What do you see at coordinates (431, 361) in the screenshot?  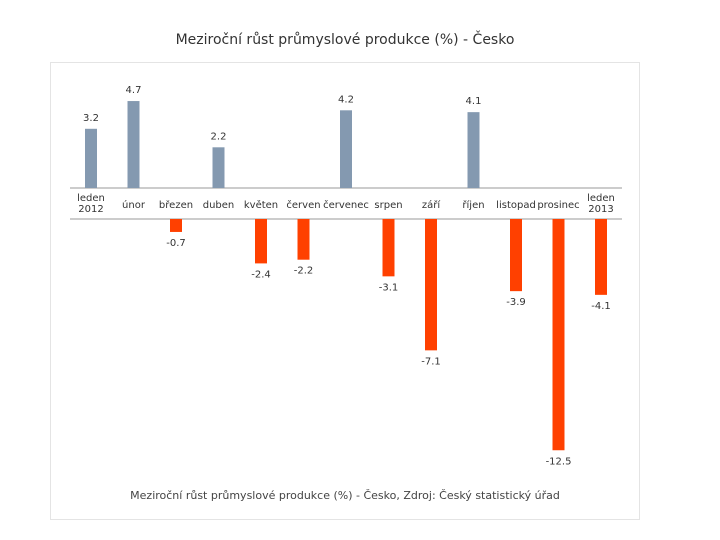 I see `data-label: -7.1` at bounding box center [431, 361].